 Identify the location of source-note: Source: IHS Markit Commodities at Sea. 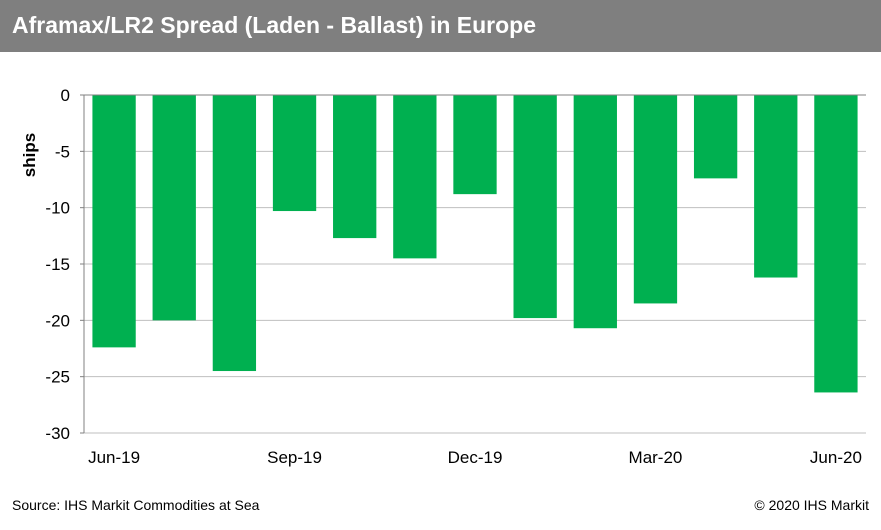
(136, 505).